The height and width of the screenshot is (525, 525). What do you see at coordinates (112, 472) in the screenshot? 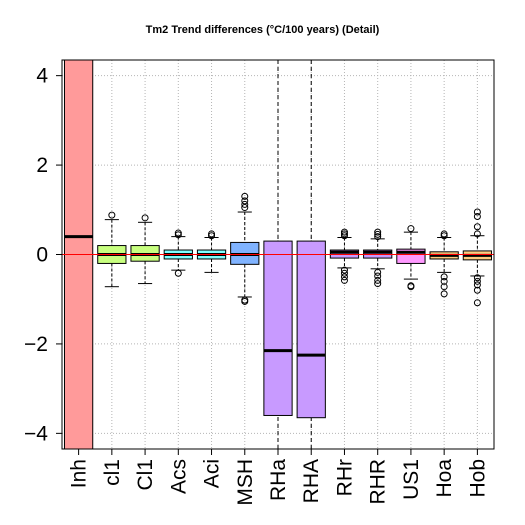
I see `x-tick-label-cl1: cl1` at bounding box center [112, 472].